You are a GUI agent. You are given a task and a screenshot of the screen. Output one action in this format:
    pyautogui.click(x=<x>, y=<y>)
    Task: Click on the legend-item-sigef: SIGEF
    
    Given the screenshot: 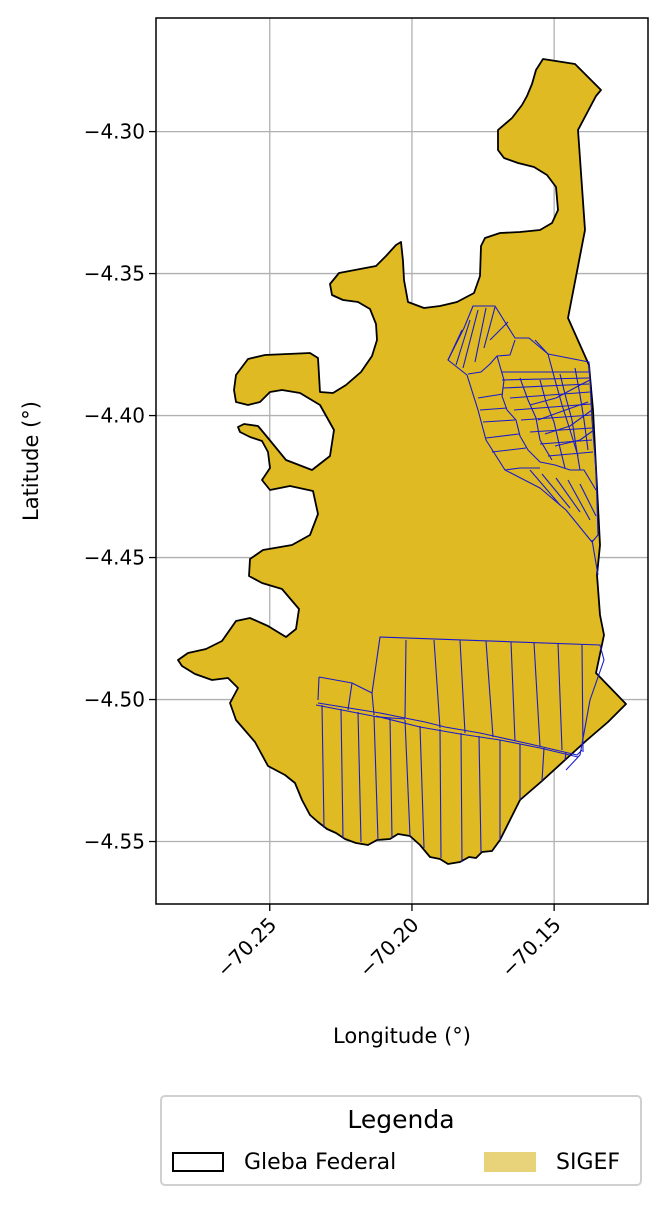 What is the action you would take?
    pyautogui.click(x=552, y=1162)
    